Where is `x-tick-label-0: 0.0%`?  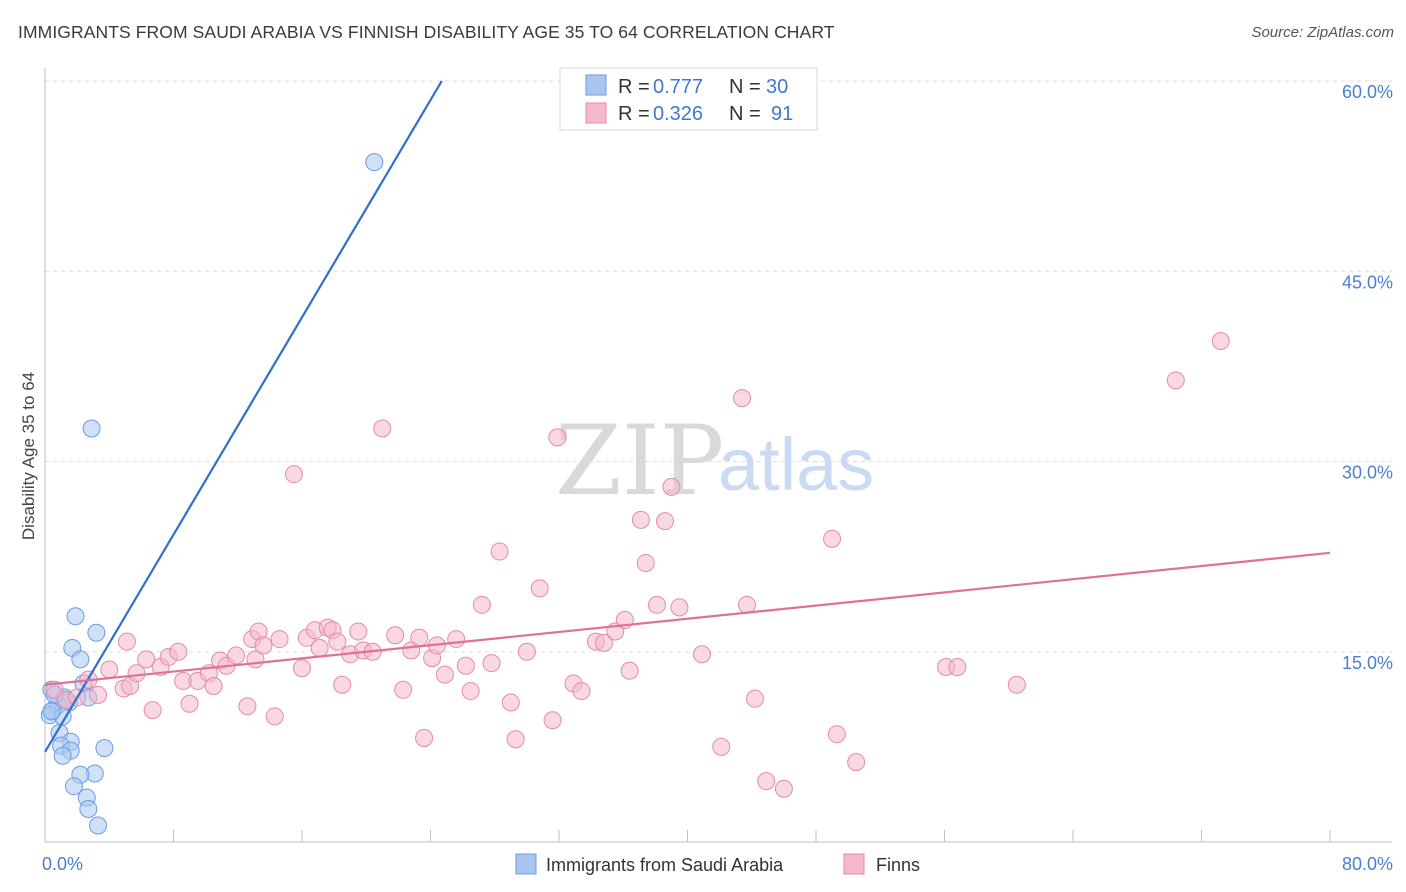
x-tick-label-0: 0.0% is located at coordinates (62, 864).